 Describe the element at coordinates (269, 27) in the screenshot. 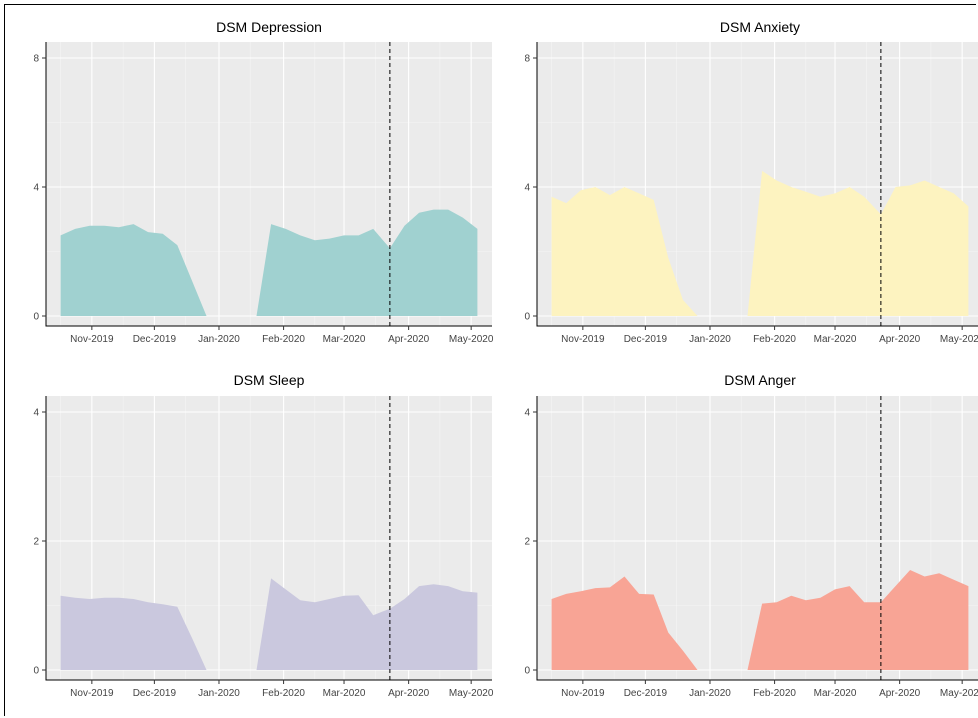

I see `panel-title: DSM Depression` at that location.